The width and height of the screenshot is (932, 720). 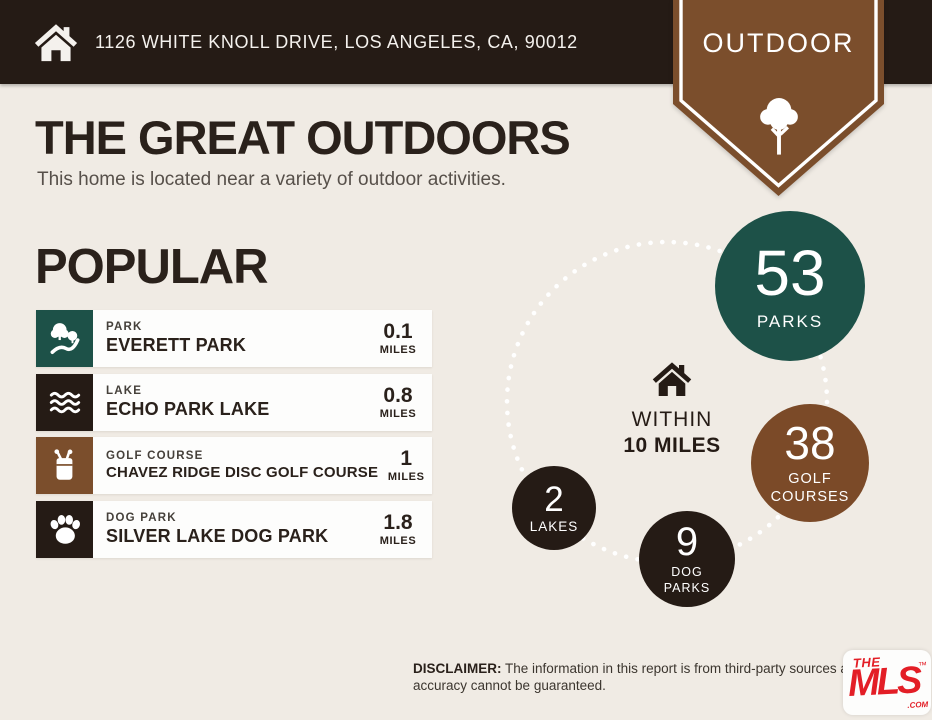 I want to click on mls-logo-trademark: ™, so click(x=922, y=665).